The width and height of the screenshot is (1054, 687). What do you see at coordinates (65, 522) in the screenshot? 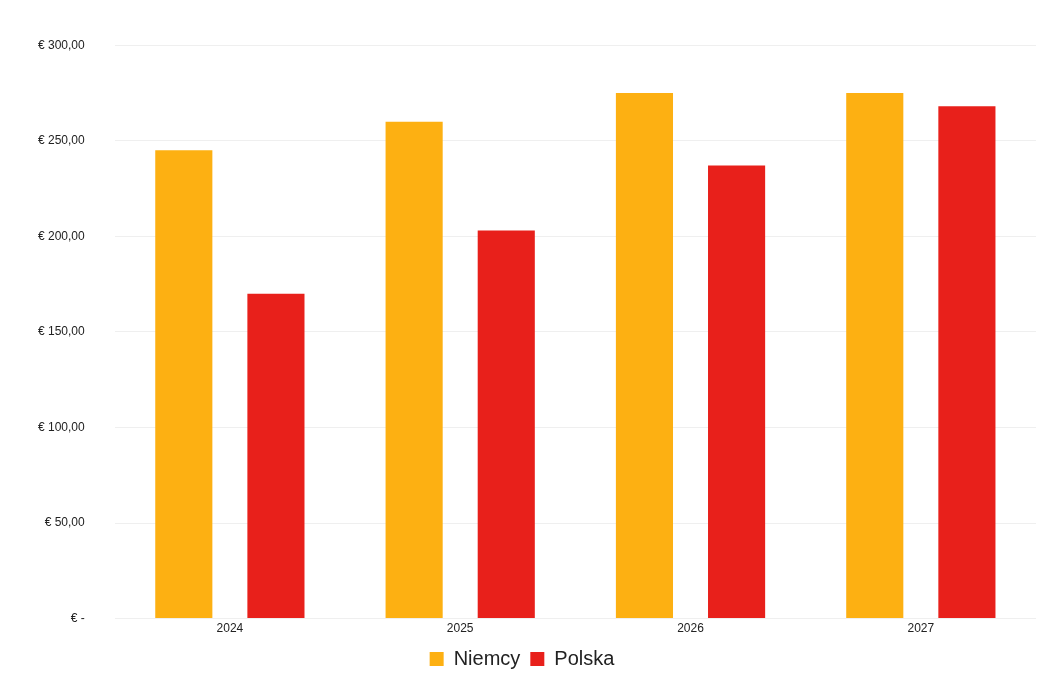
I see `y-tick-label: € 50,00` at bounding box center [65, 522].